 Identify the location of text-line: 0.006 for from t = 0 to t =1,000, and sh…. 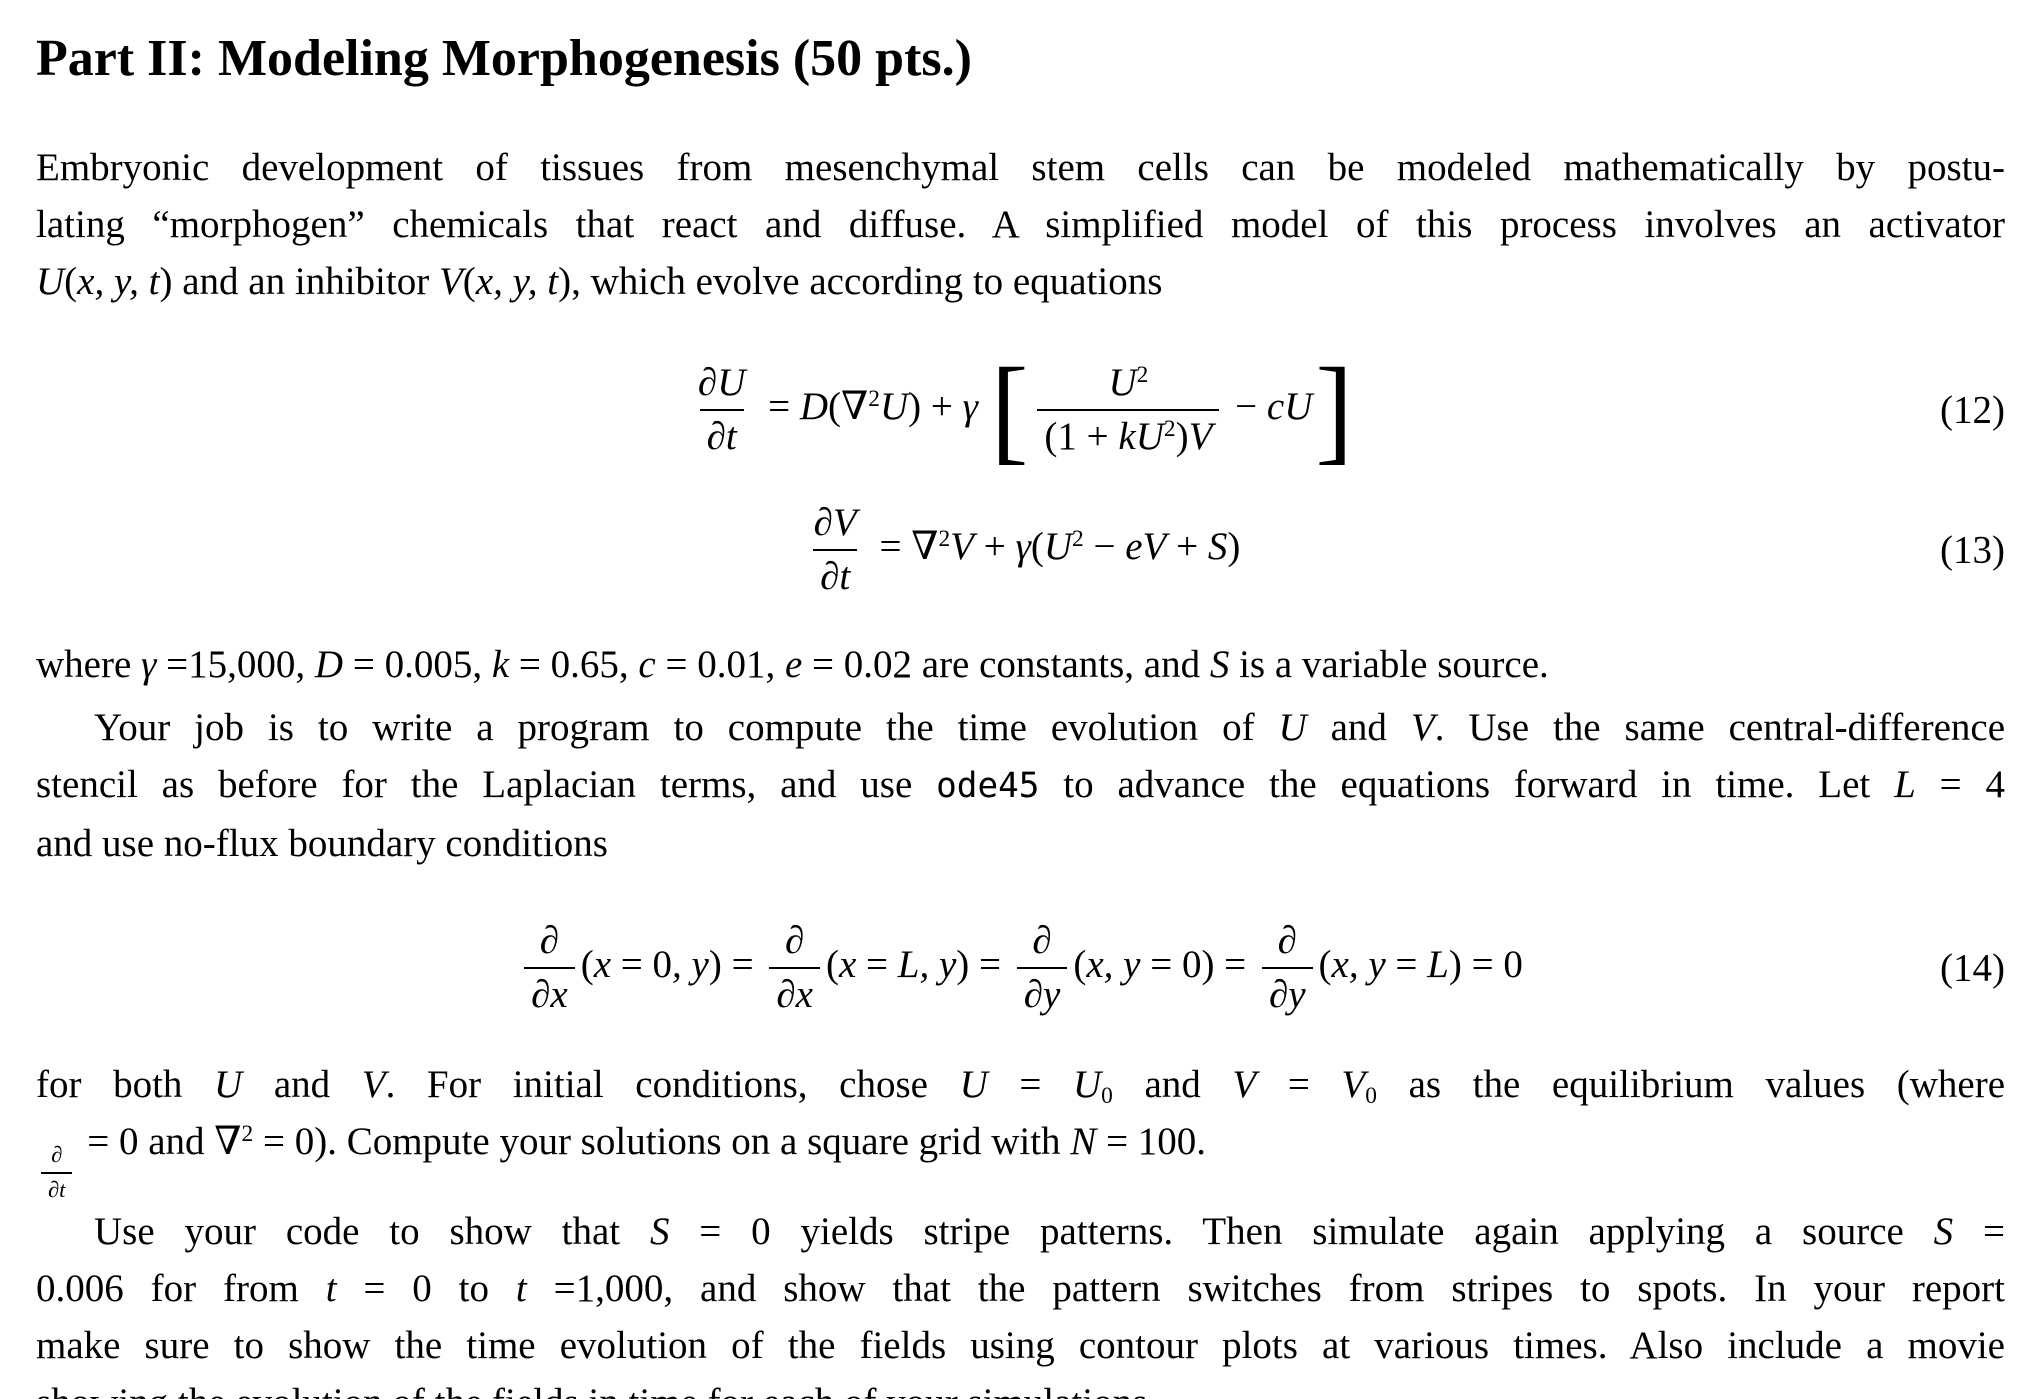
(1020, 1289).